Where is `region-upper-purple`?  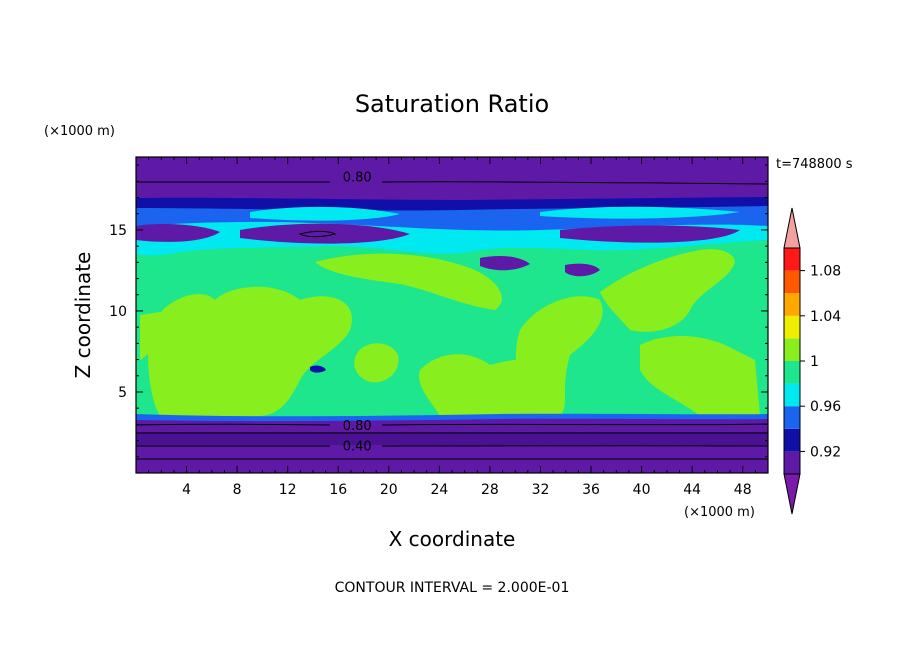 region-upper-purple is located at coordinates (452, 178).